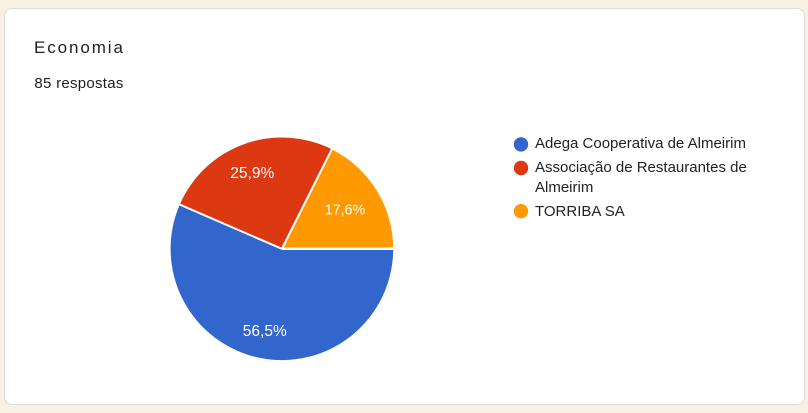  I want to click on svg-text: 25,9%, so click(252, 173).